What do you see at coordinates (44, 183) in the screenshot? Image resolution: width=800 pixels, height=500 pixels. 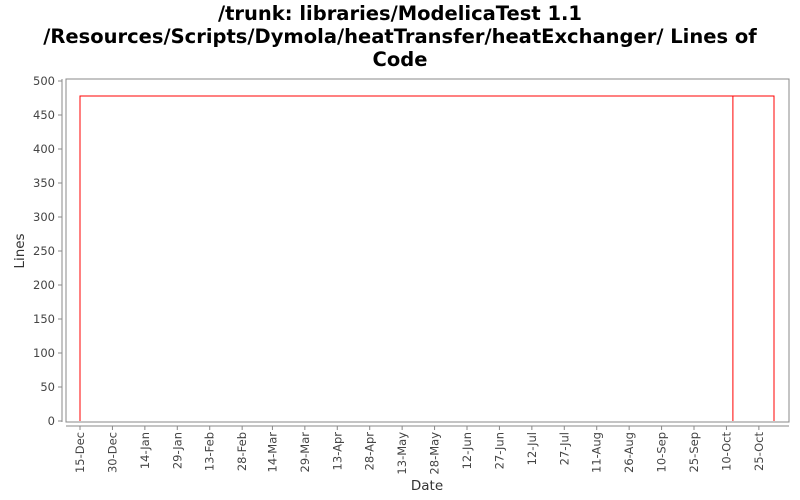 I see `y-tick-label: 350` at bounding box center [44, 183].